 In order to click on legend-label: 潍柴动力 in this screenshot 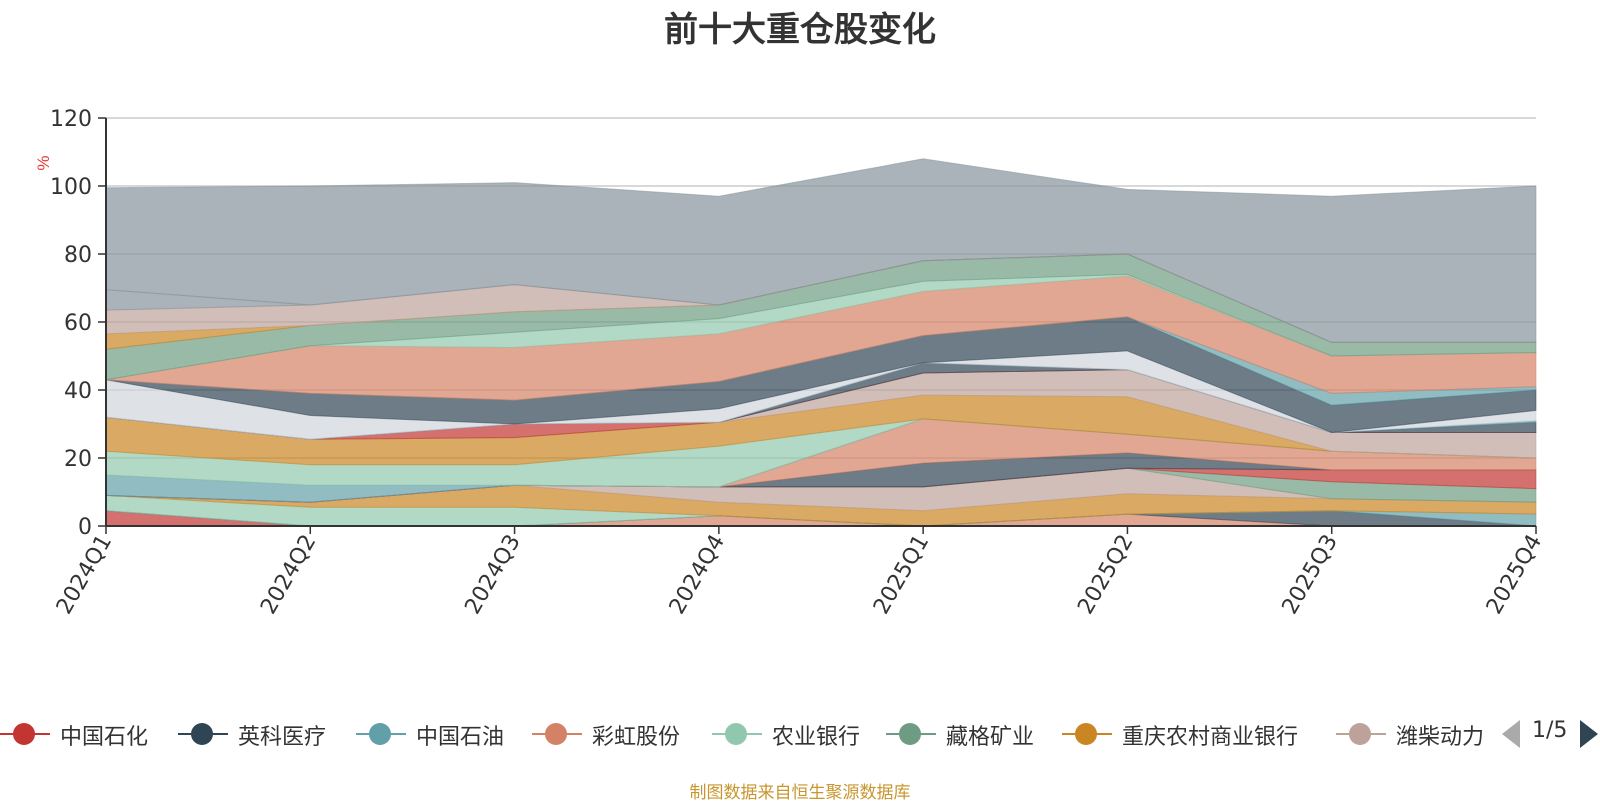, I will do `click(1440, 737)`.